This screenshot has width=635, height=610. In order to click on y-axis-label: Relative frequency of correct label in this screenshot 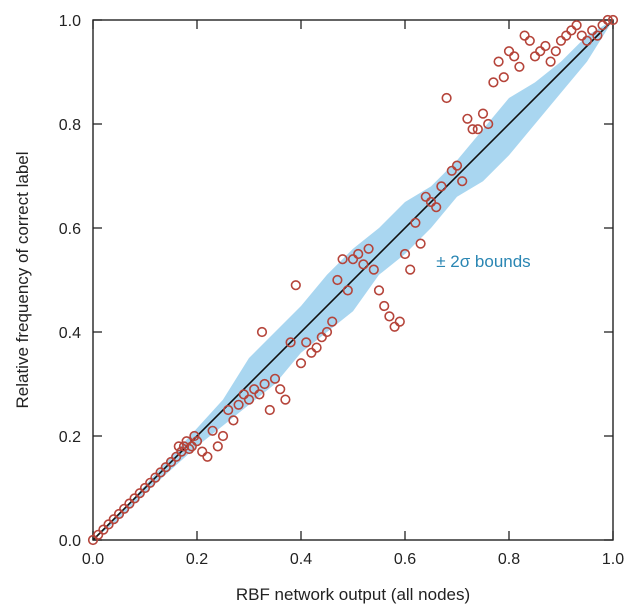, I will do `click(22, 279)`.